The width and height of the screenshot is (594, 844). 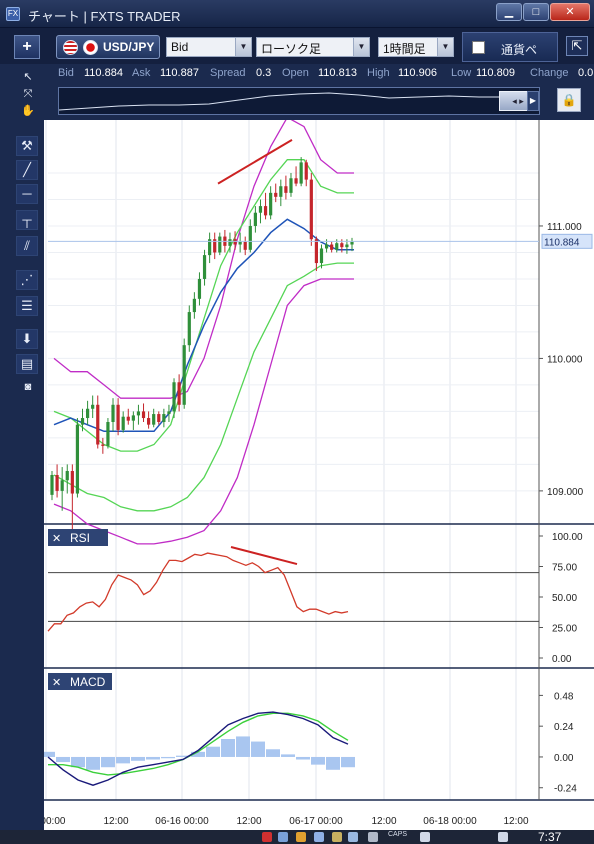 What do you see at coordinates (27, 170) in the screenshot?
I see `trend-line-icon: ╱` at bounding box center [27, 170].